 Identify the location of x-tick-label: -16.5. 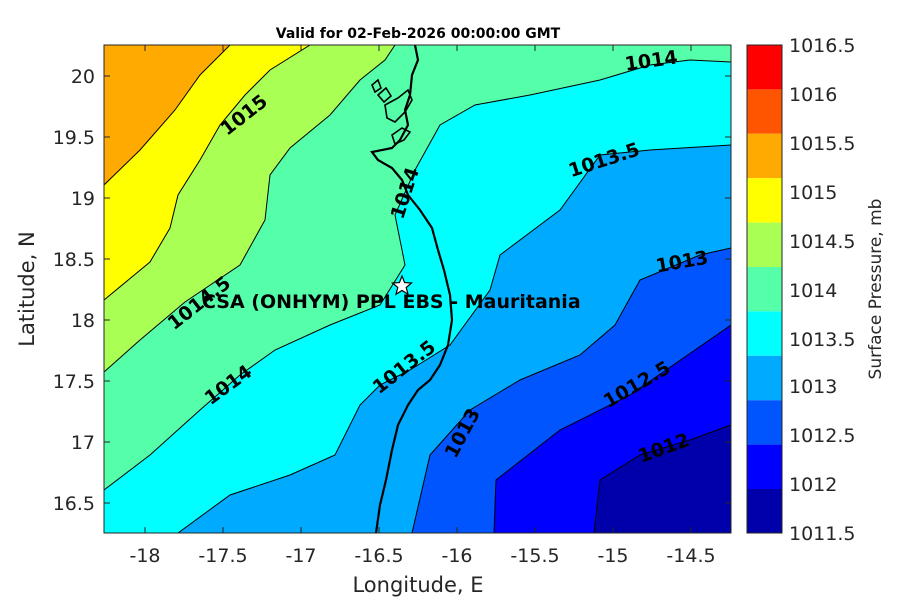
(378, 556).